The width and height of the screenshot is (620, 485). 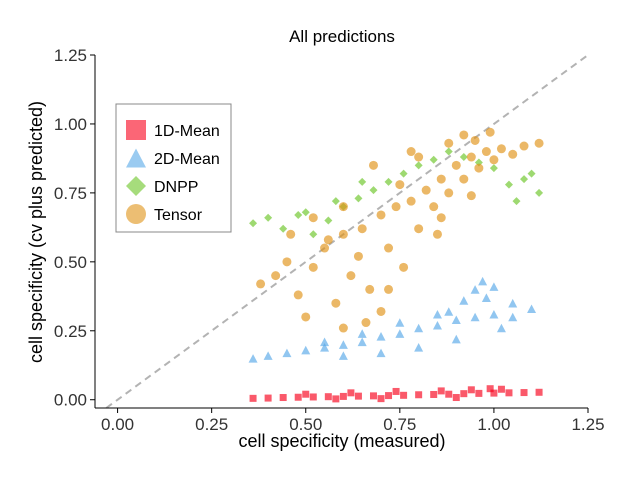 I want to click on legend-label-tensor: Tensor, so click(x=178, y=215).